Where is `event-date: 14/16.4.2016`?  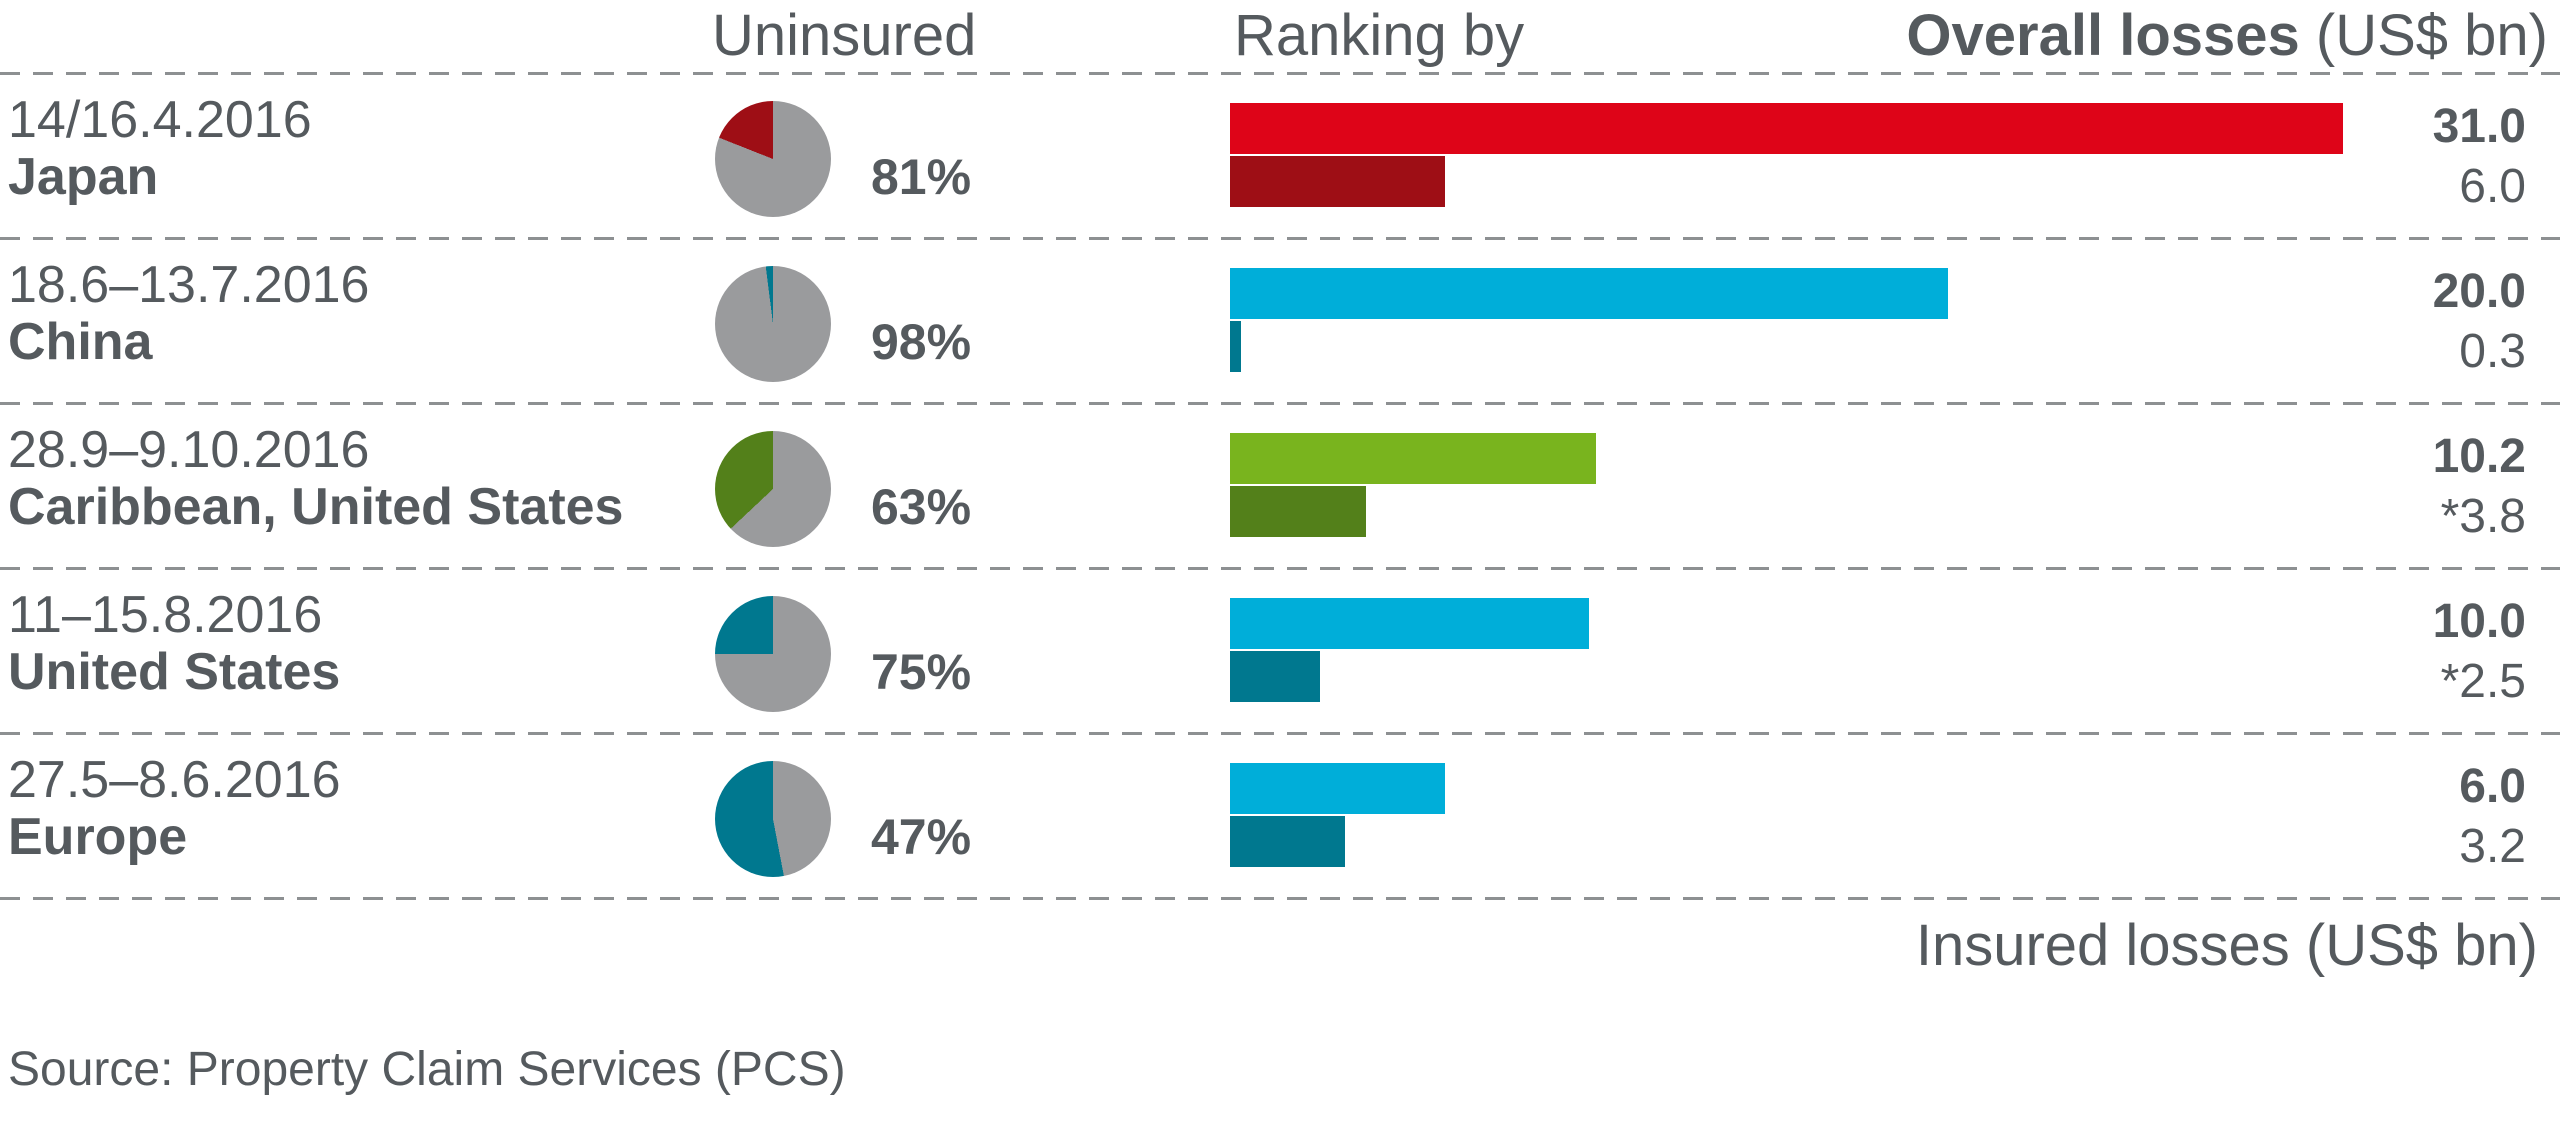
event-date: 14/16.4.2016 is located at coordinates (160, 120).